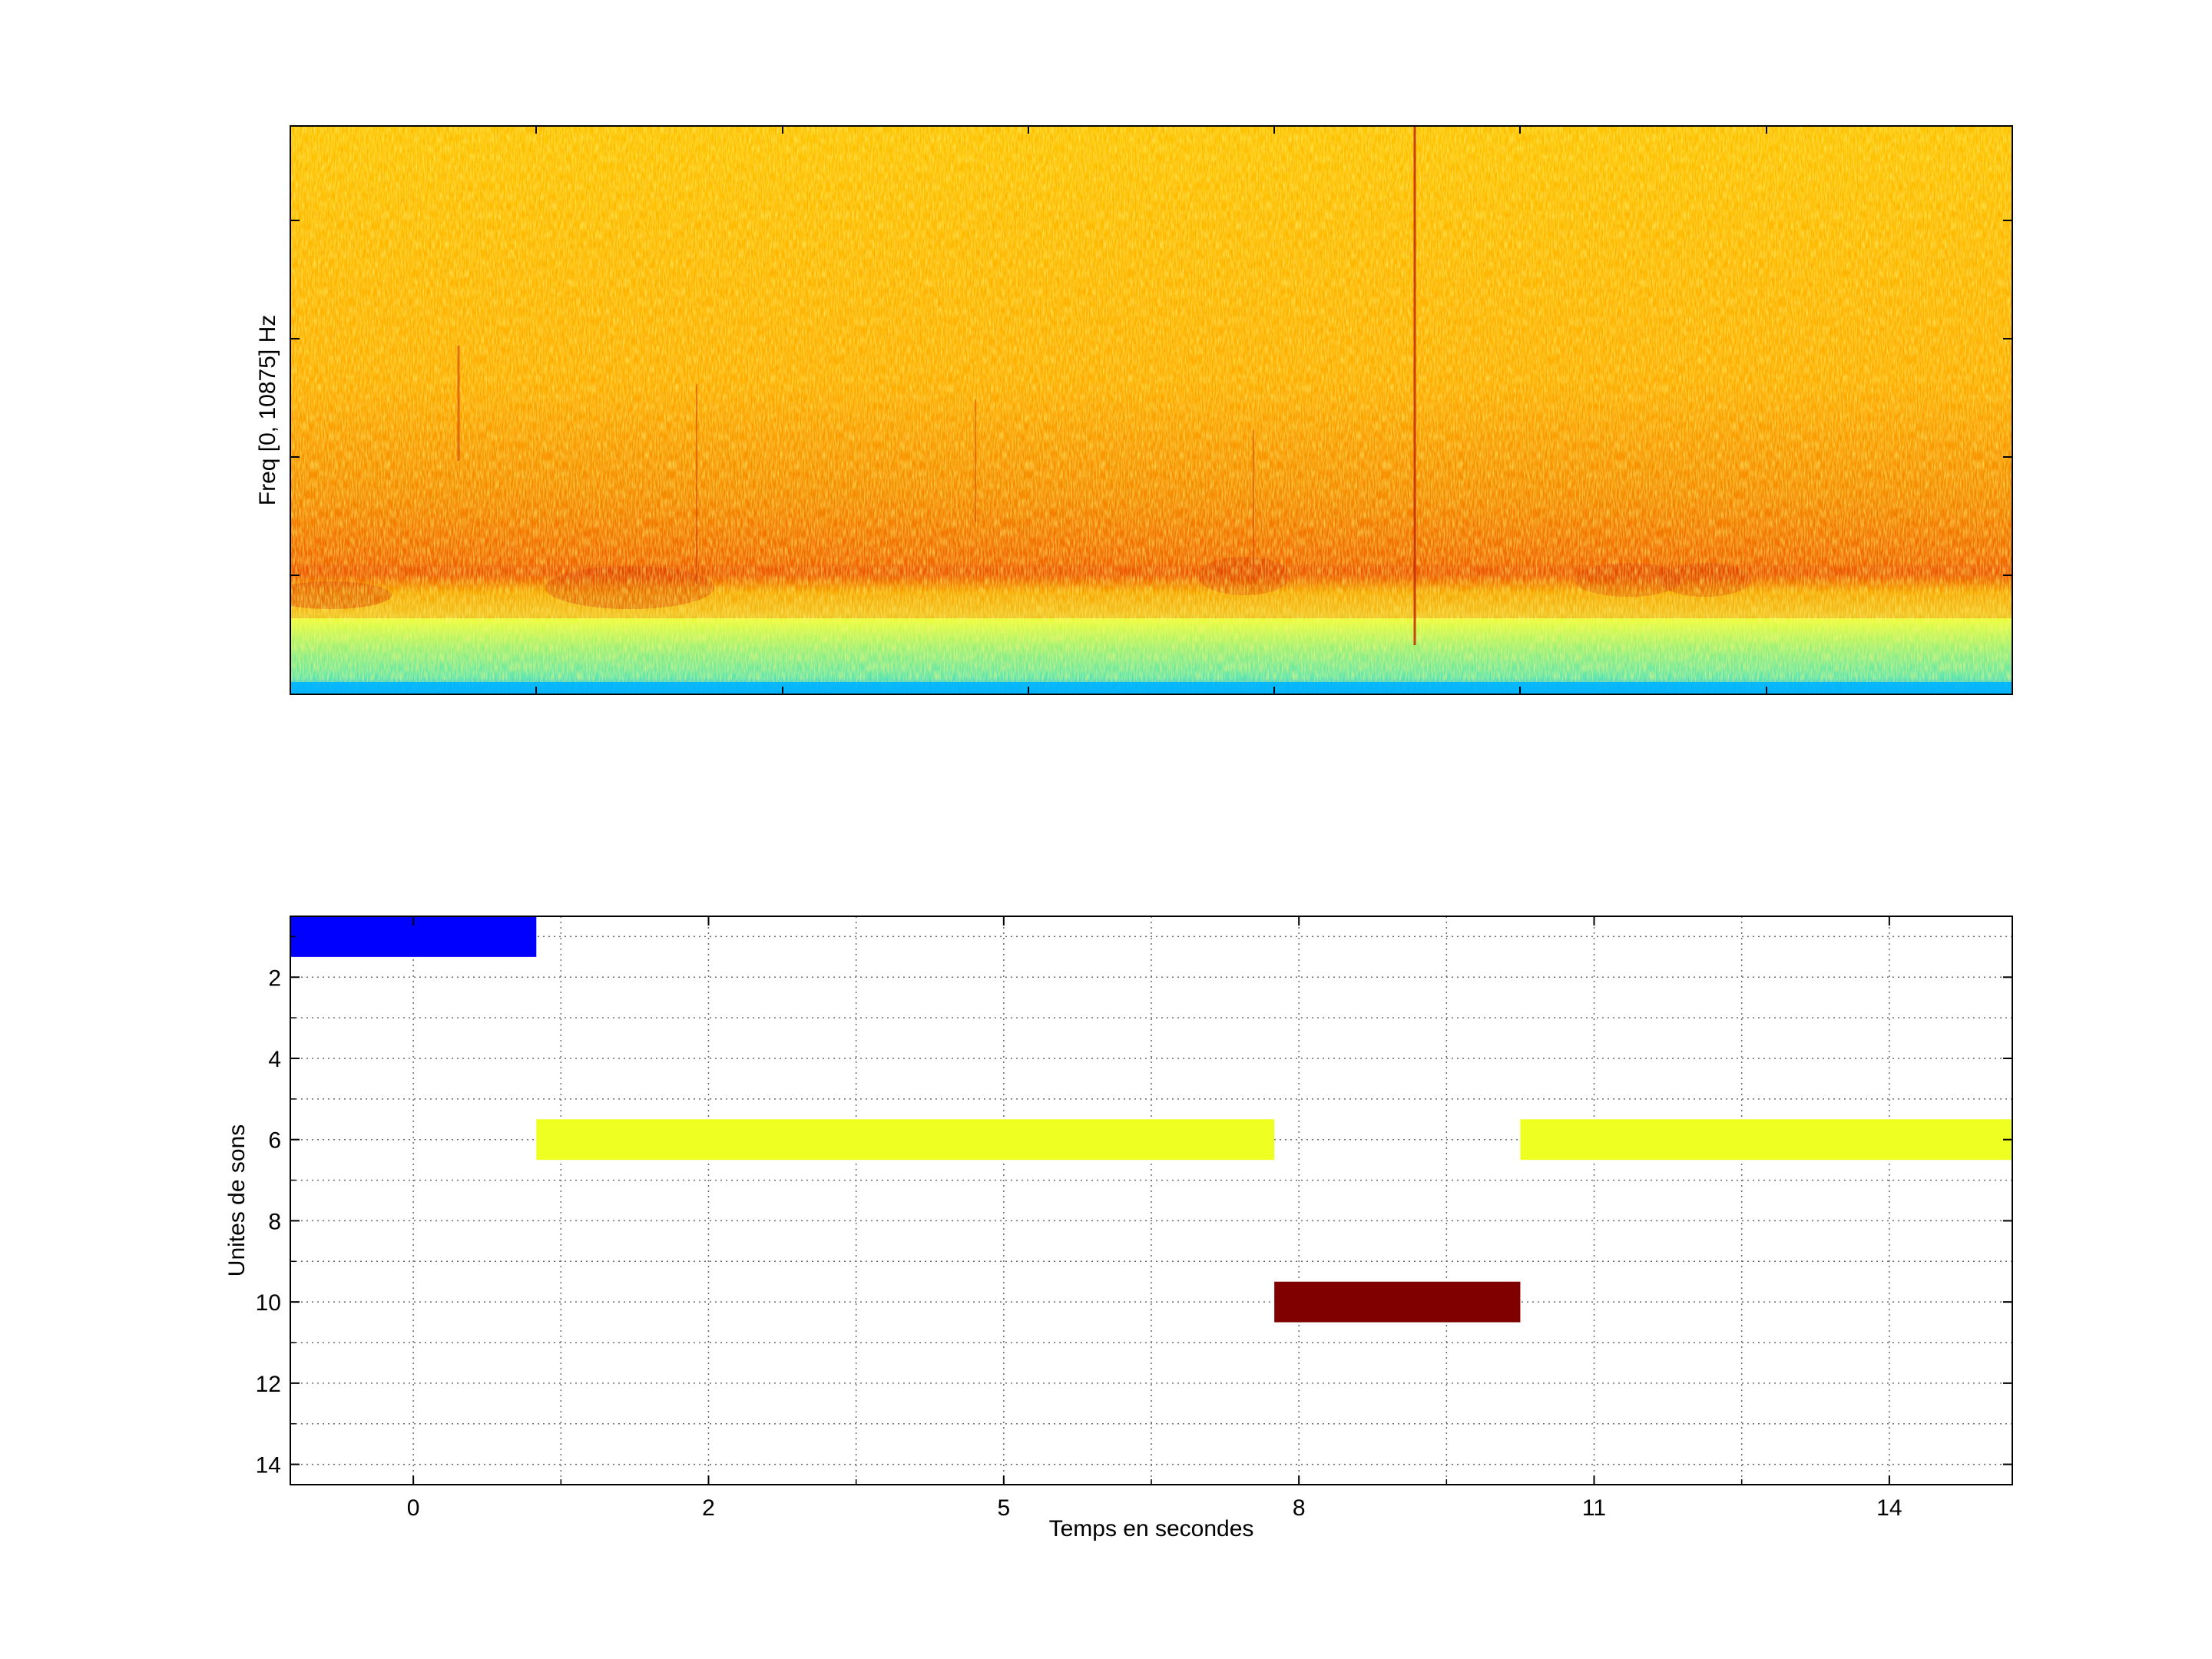 The width and height of the screenshot is (2212, 1659). I want to click on x-tick-label-3: 8, so click(1300, 1508).